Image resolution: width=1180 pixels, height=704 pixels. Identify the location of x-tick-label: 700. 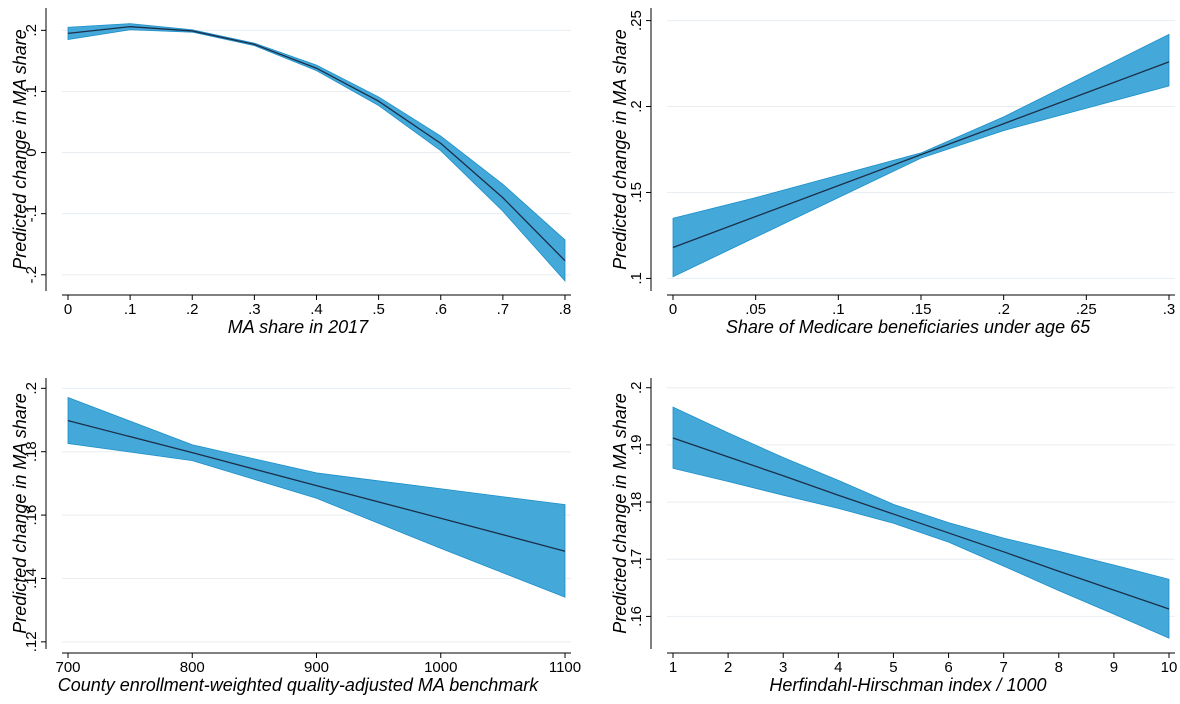
(67, 667).